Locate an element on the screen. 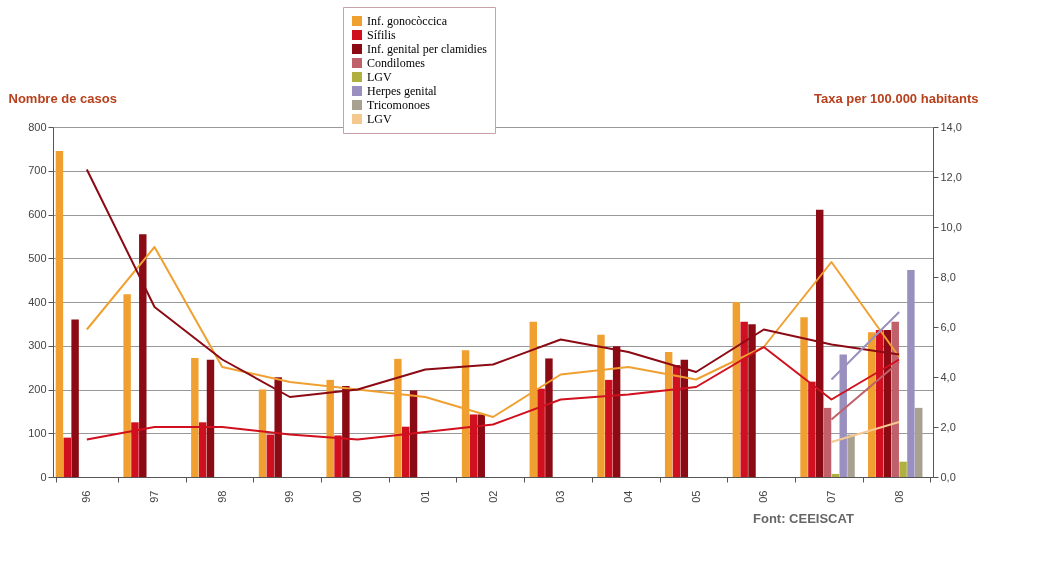 The width and height of the screenshot is (1039, 572). y-tick-label: 800 is located at coordinates (37, 126).